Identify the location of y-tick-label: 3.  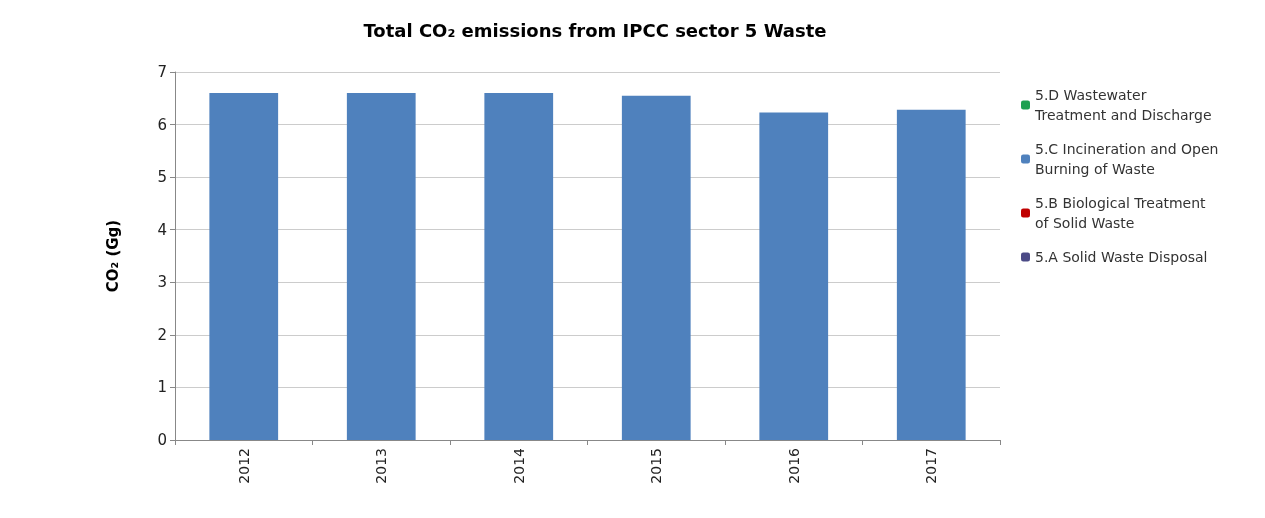
(162, 282).